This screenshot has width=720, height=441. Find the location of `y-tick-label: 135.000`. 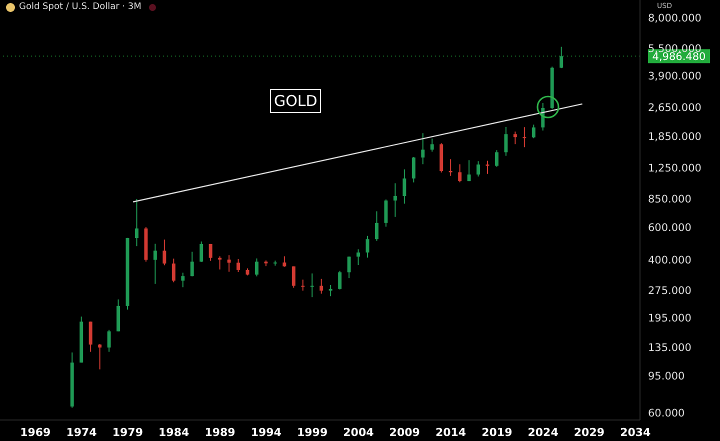

y-tick-label: 135.000 is located at coordinates (670, 348).